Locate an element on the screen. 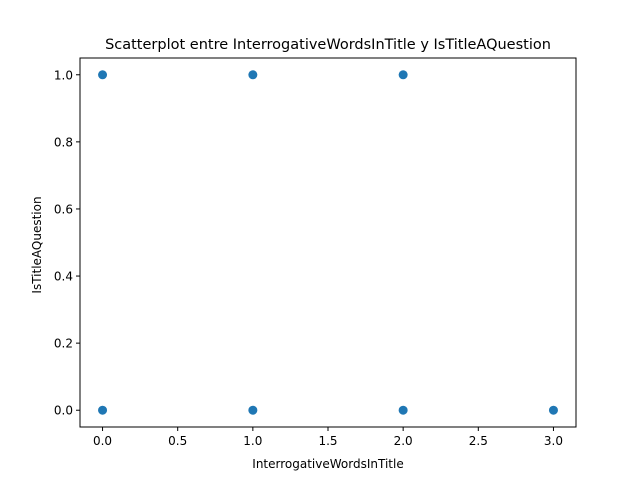 The width and height of the screenshot is (640, 480). x-tick-label: 1.5 is located at coordinates (327, 441).